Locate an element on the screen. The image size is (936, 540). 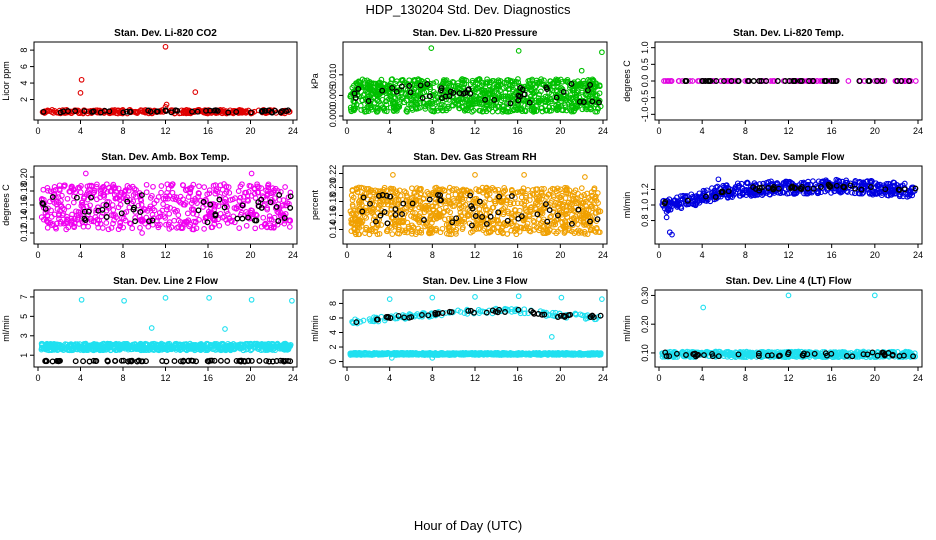
y-axis-label: ml/min is located at coordinates (6, 328).